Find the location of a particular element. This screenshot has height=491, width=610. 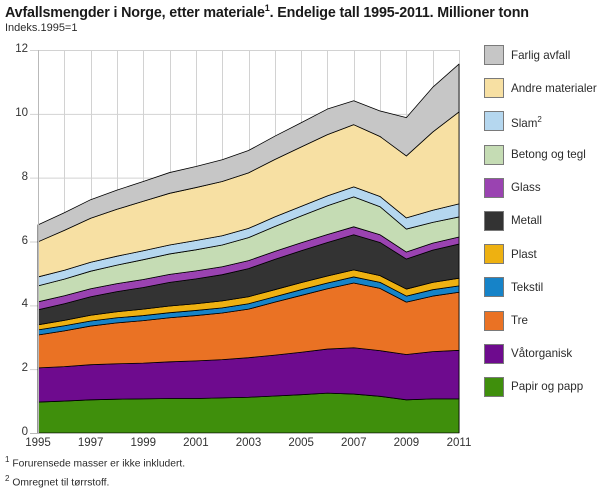

legend-item-betong-og-tegl: Betong og tegl is located at coordinates (547, 155).